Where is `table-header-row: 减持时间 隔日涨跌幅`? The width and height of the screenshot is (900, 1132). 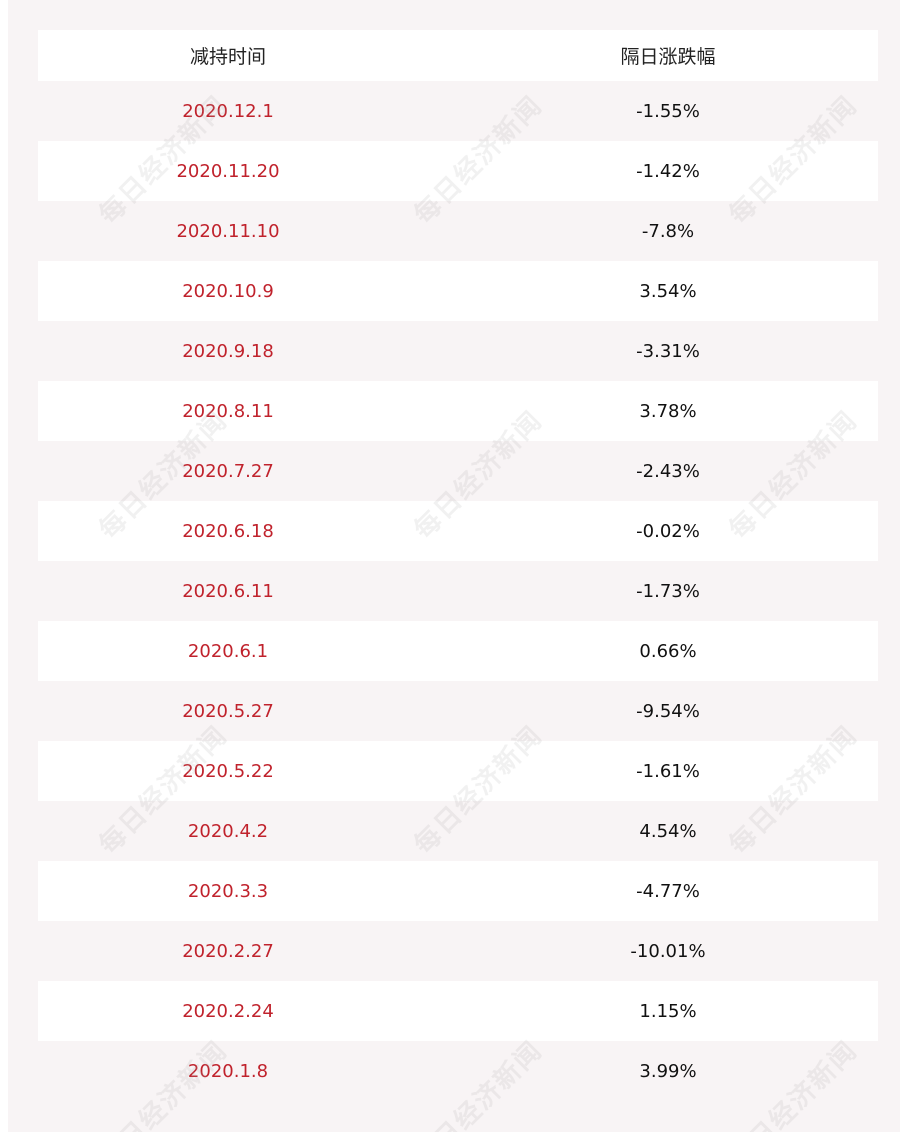 table-header-row: 减持时间 隔日涨跌幅 is located at coordinates (458, 55).